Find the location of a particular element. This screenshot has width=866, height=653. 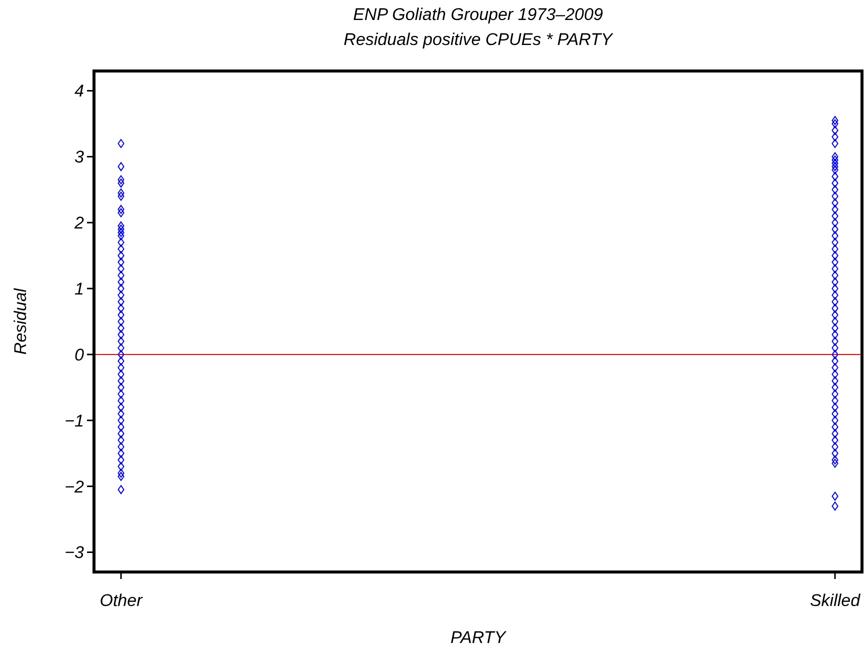

y-tick-label: −1 is located at coordinates (74, 420).